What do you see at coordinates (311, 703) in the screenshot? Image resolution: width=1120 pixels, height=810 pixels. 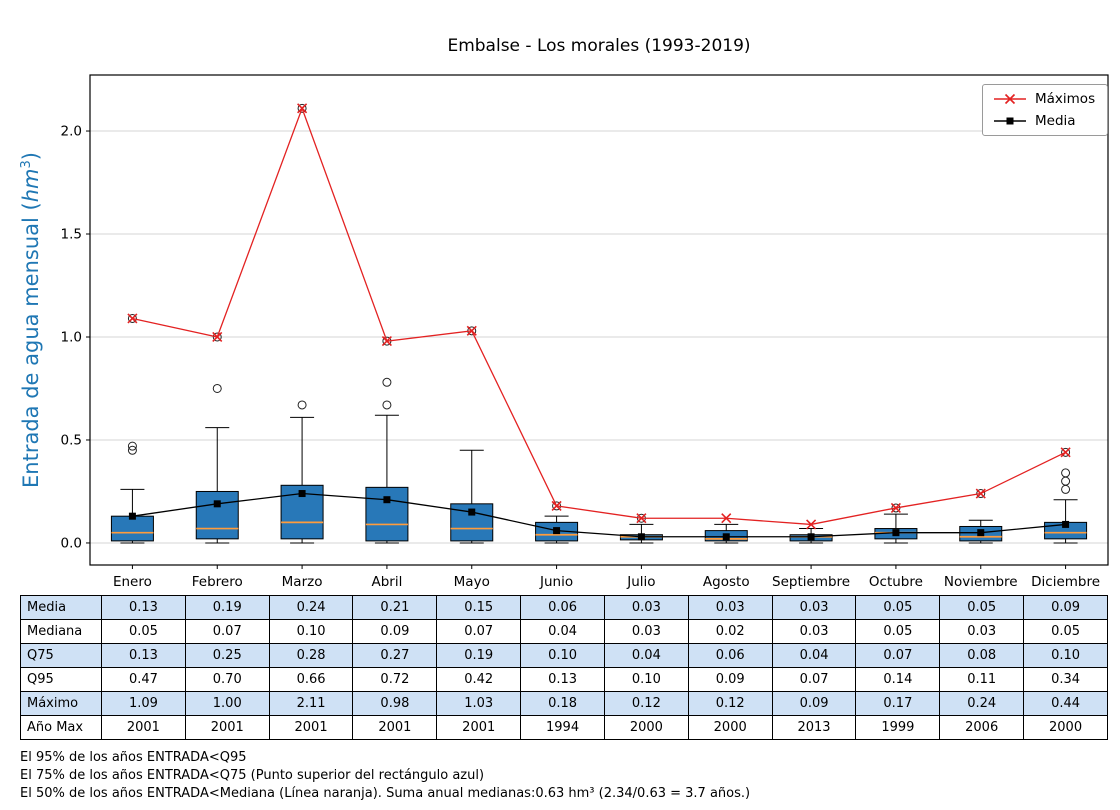 I see `value-cell: 2.11` at bounding box center [311, 703].